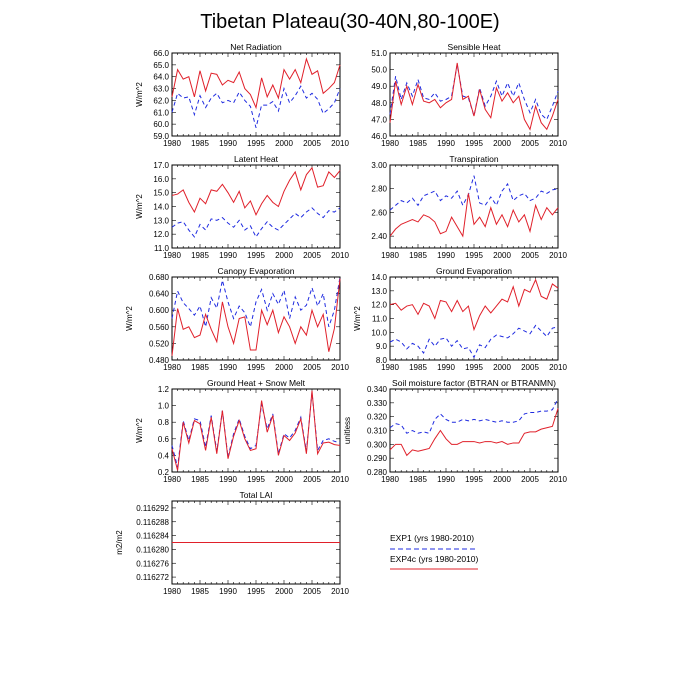  What do you see at coordinates (379, 332) in the screenshot?
I see `y-tick-label: 10.0` at bounding box center [379, 332].